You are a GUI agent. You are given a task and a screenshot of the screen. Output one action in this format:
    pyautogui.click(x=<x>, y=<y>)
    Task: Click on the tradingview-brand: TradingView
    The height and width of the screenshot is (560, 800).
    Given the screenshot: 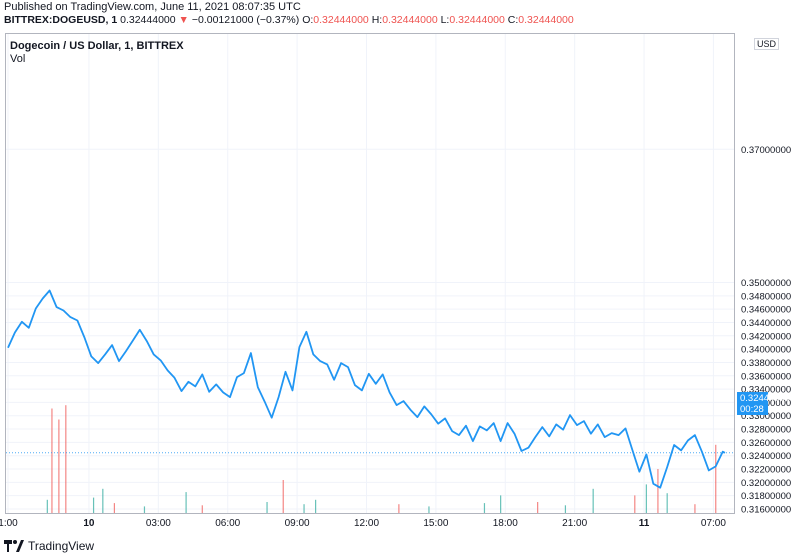 What is the action you would take?
    pyautogui.click(x=49, y=546)
    